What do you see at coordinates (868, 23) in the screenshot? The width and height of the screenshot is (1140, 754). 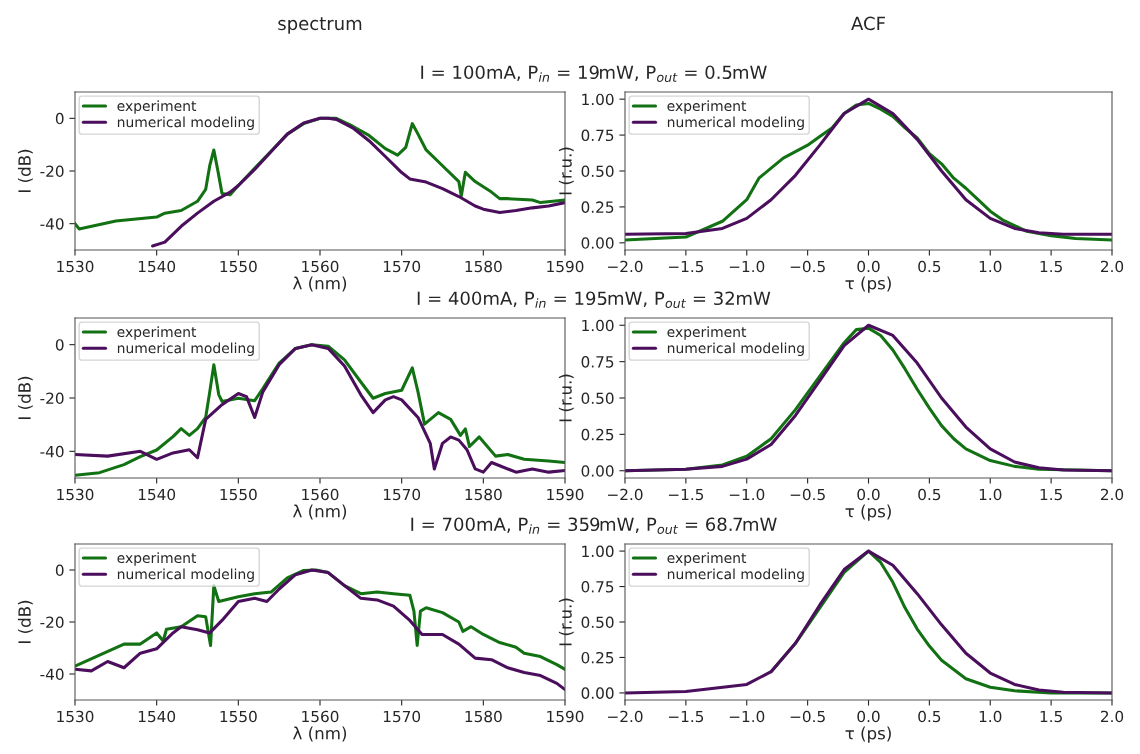 I see `chart-title: ACF` at bounding box center [868, 23].